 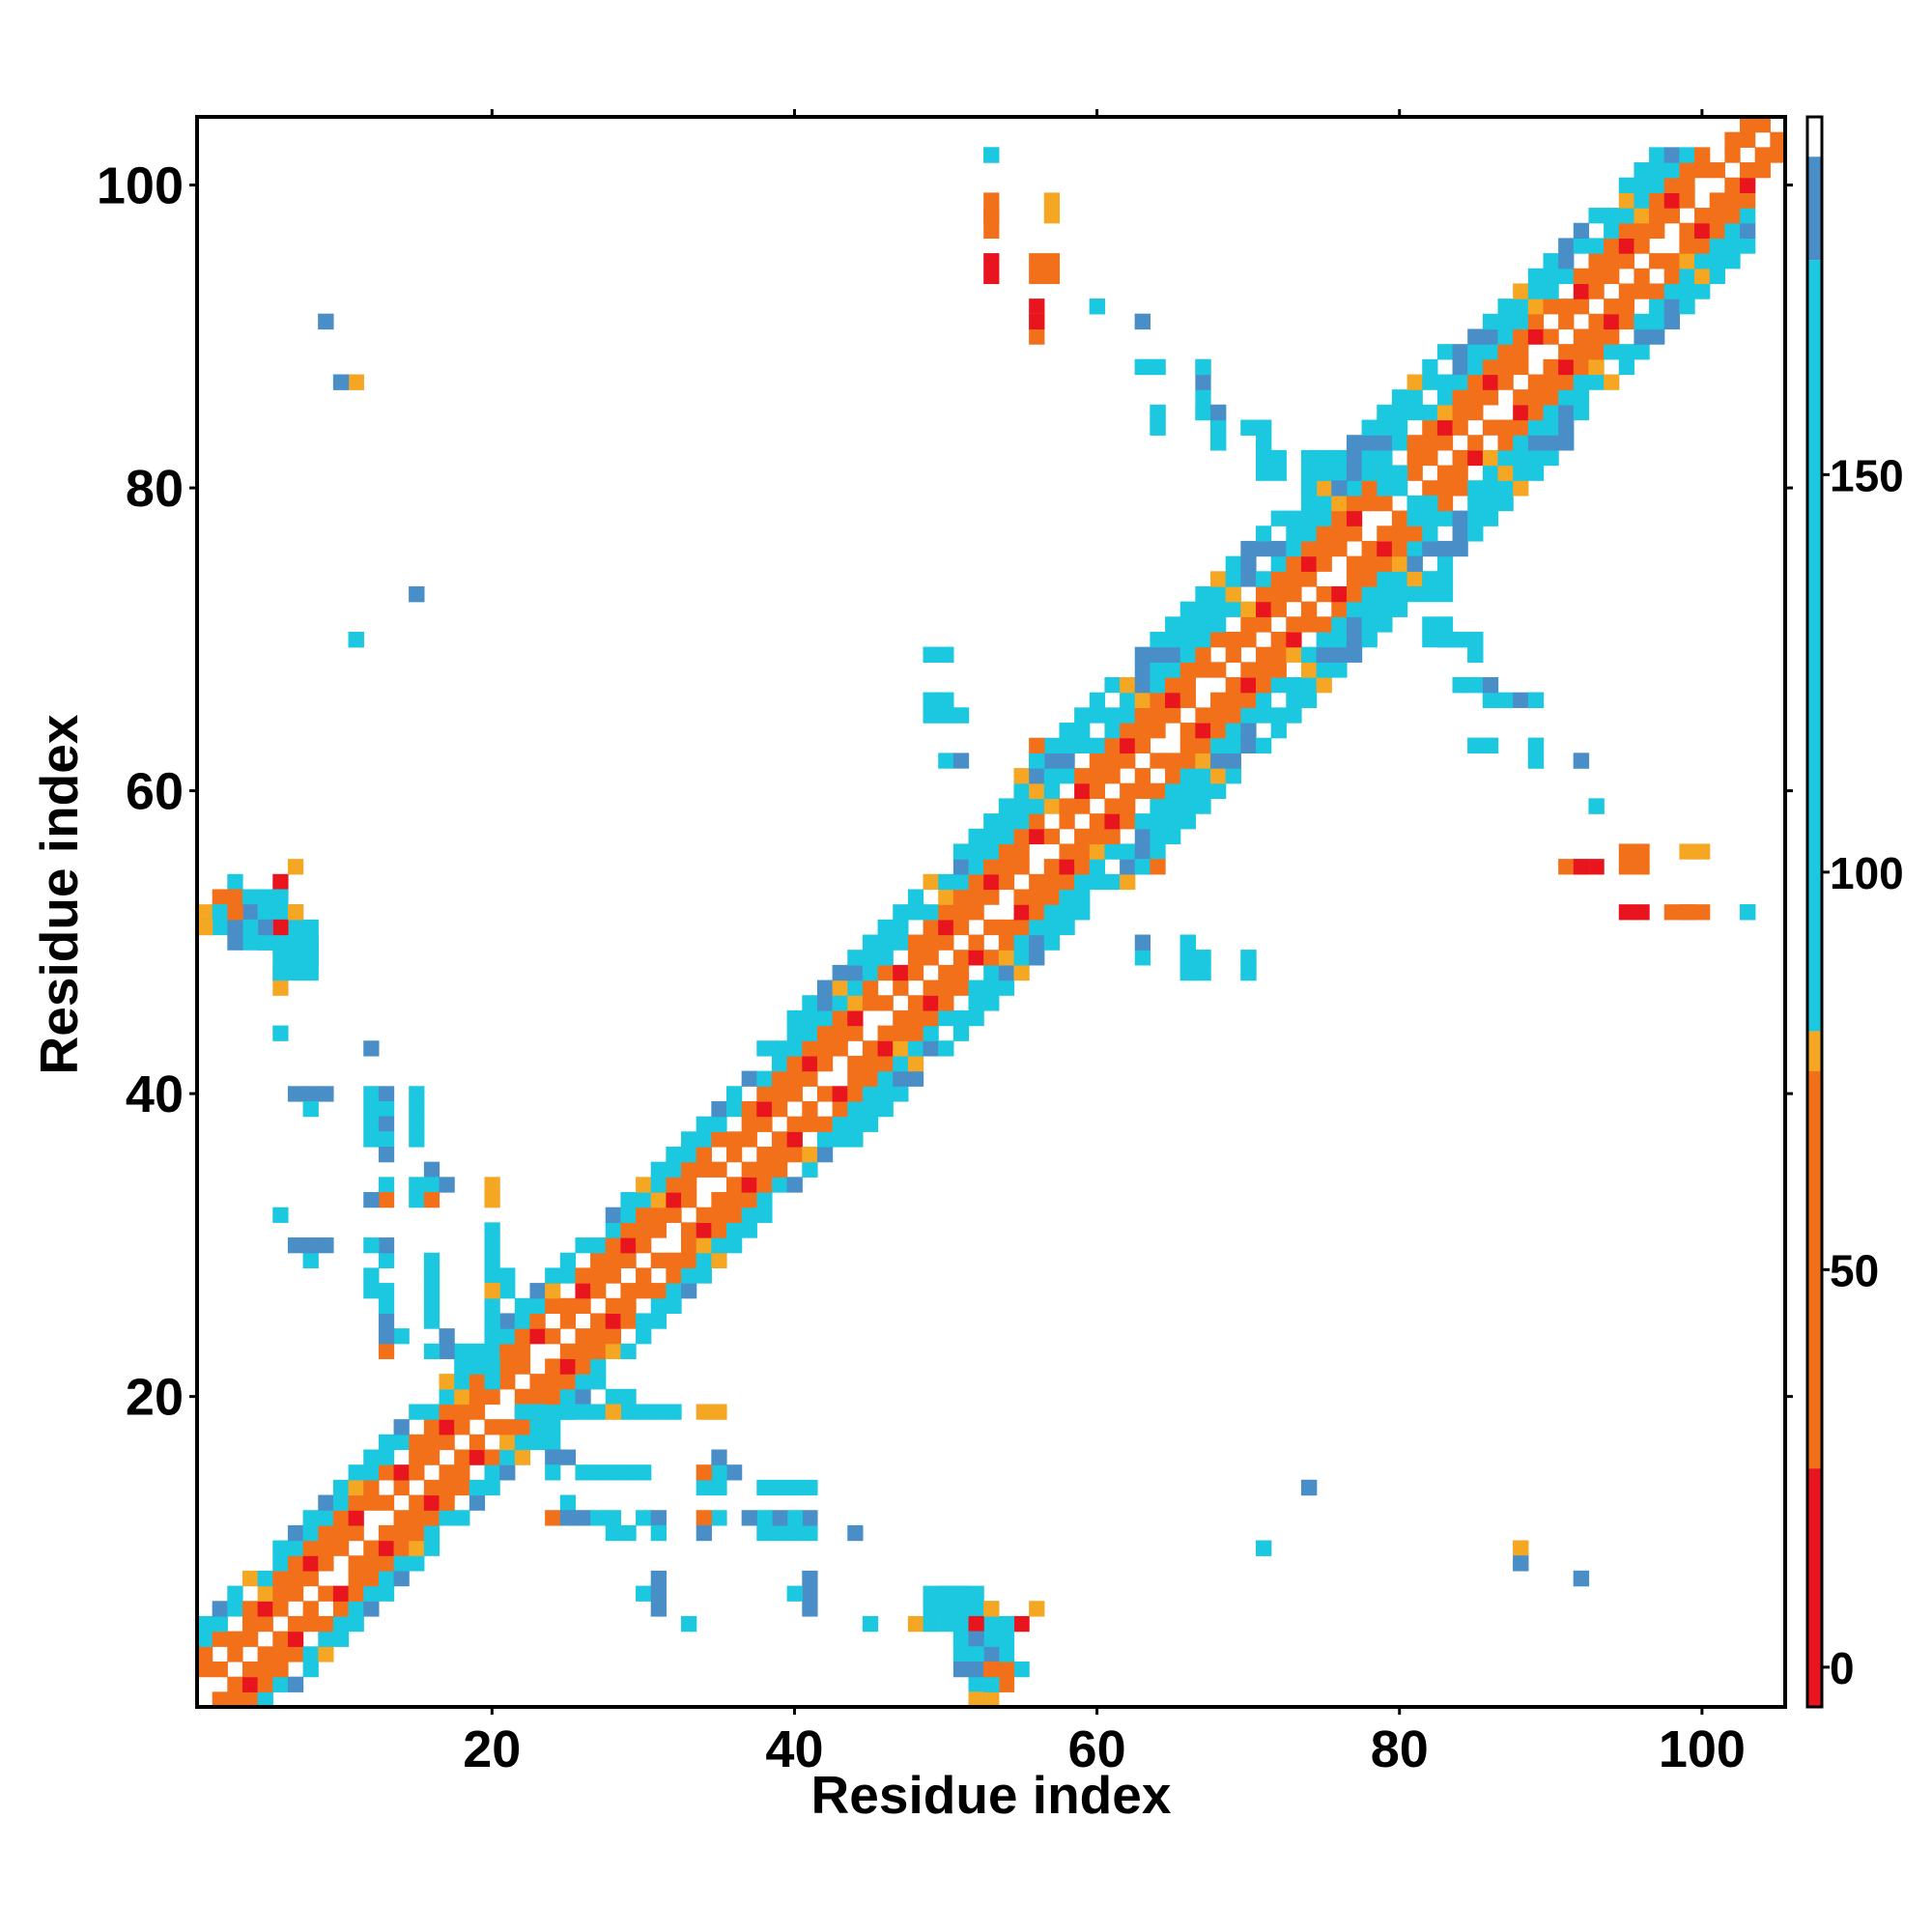 I want to click on right-axis-ticks, so click(x=1789, y=791).